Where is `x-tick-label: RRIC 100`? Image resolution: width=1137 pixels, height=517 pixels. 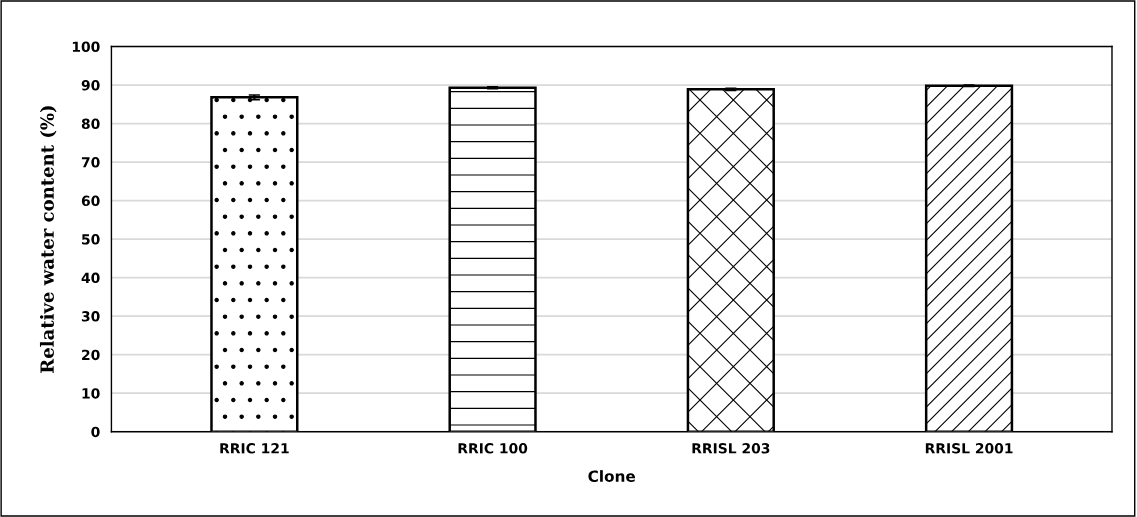
x-tick-label: RRIC 100 is located at coordinates (493, 448).